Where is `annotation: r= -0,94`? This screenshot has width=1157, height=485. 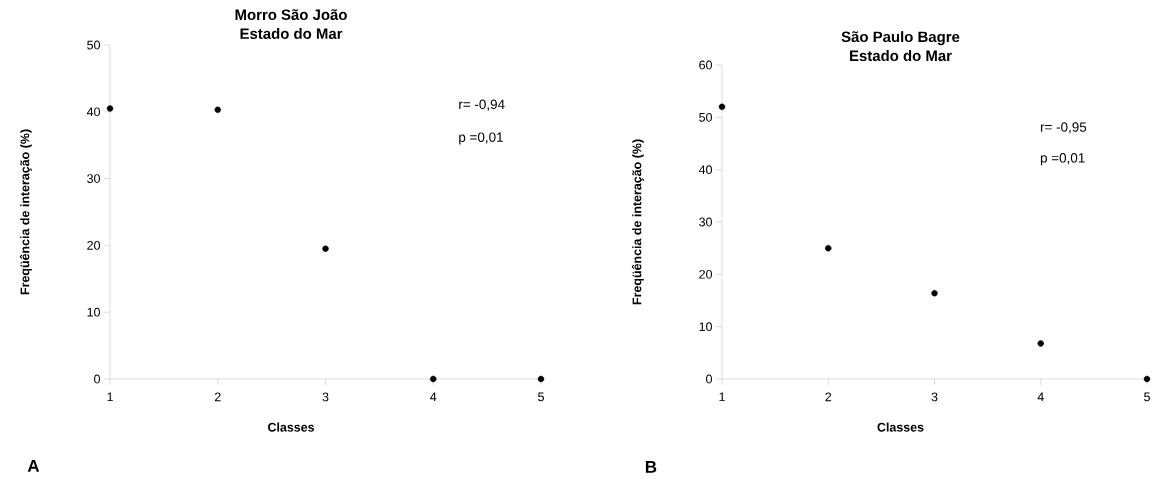 annotation: r= -0,94 is located at coordinates (482, 105).